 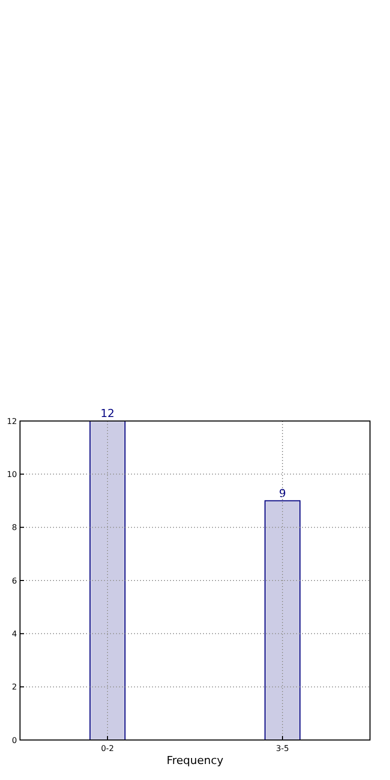 I want to click on y-tick-label: 12, so click(x=11, y=421).